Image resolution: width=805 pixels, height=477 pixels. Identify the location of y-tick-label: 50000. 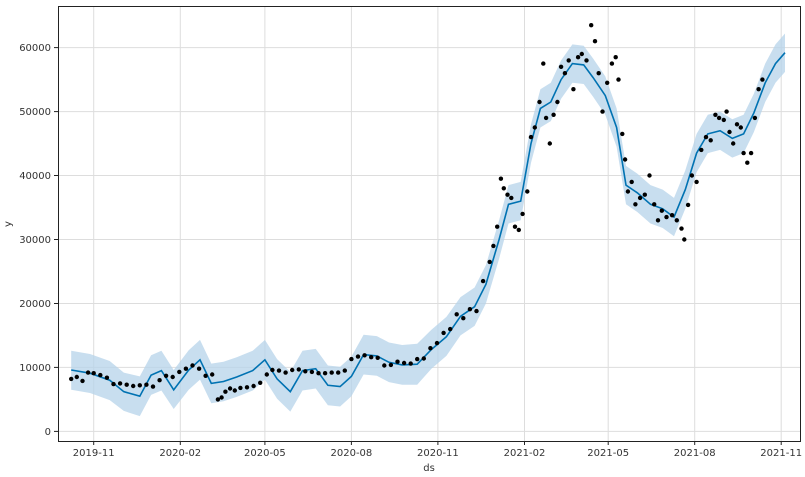
(35, 112).